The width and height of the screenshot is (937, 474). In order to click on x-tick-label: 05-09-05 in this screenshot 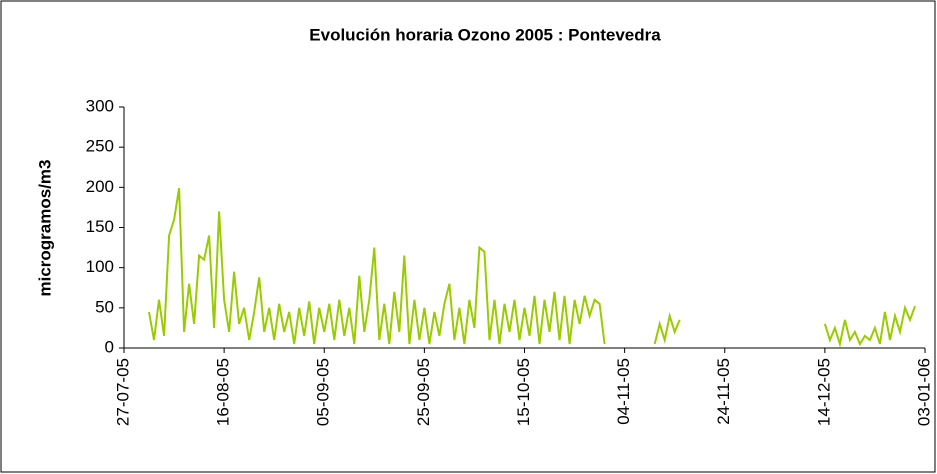, I will do `click(323, 392)`.